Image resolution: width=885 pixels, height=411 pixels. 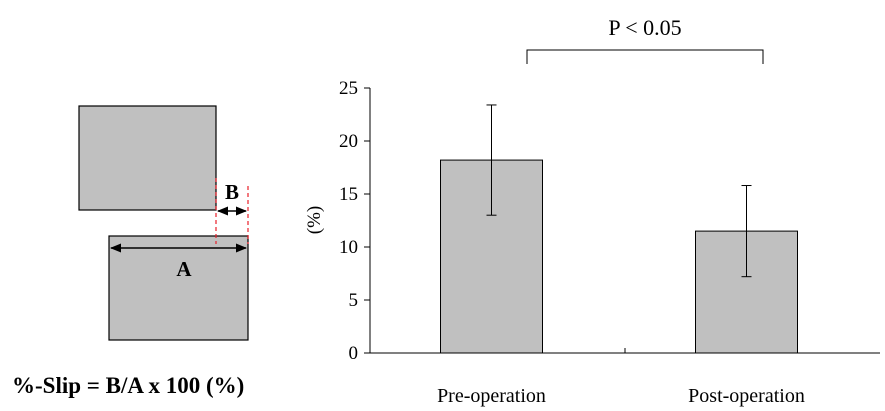 I want to click on upper-block, so click(x=147, y=158).